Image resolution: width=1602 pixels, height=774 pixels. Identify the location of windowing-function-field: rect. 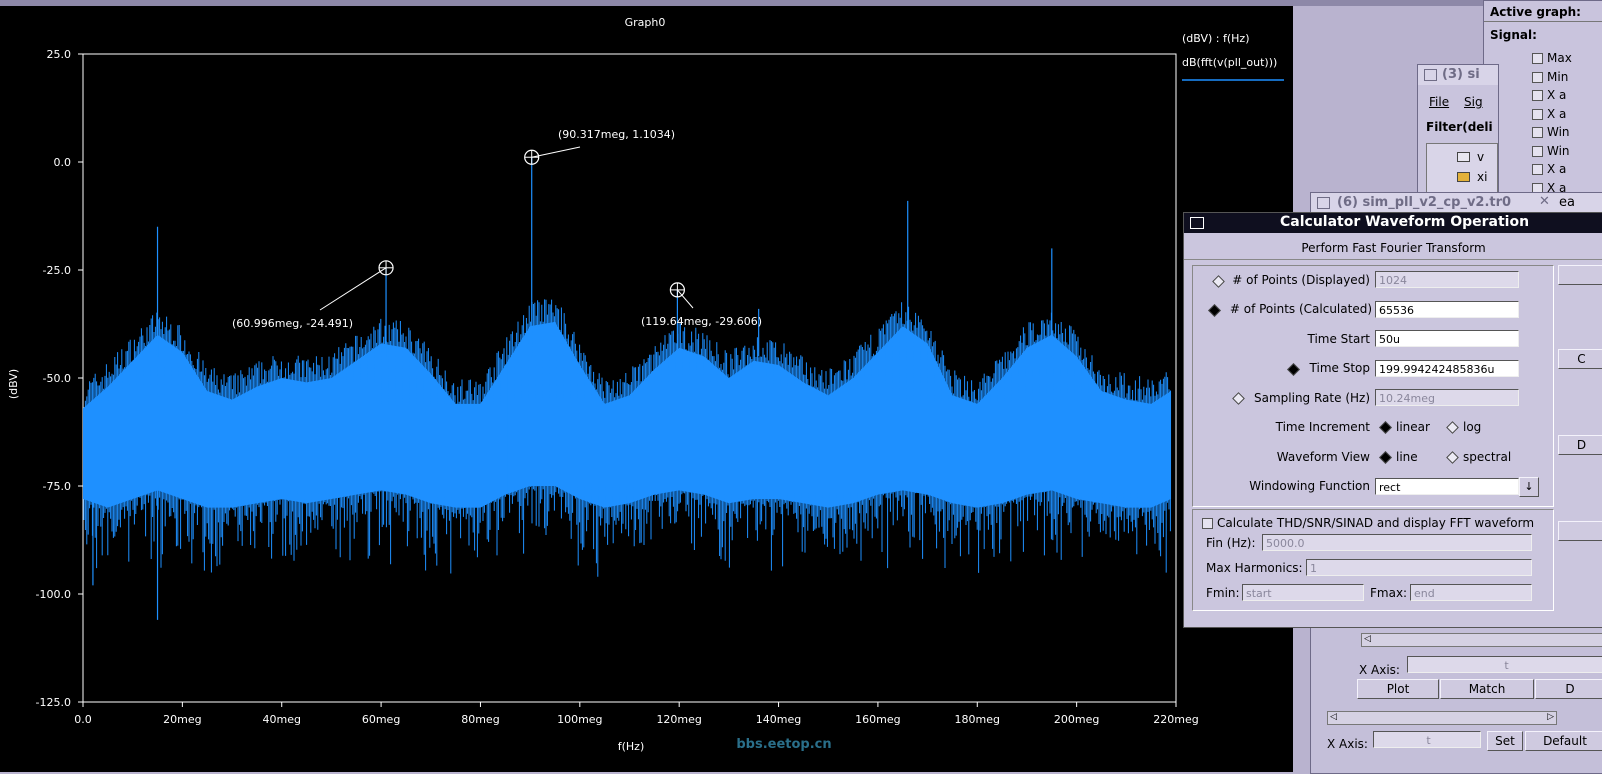
(1447, 486).